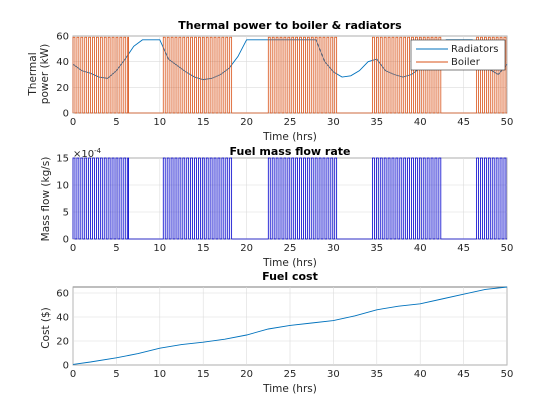 Image resolution: width=560 pixels, height=420 pixels. What do you see at coordinates (290, 25) in the screenshot?
I see `thermal-power-title: Thermal power to boiler & radiators` at bounding box center [290, 25].